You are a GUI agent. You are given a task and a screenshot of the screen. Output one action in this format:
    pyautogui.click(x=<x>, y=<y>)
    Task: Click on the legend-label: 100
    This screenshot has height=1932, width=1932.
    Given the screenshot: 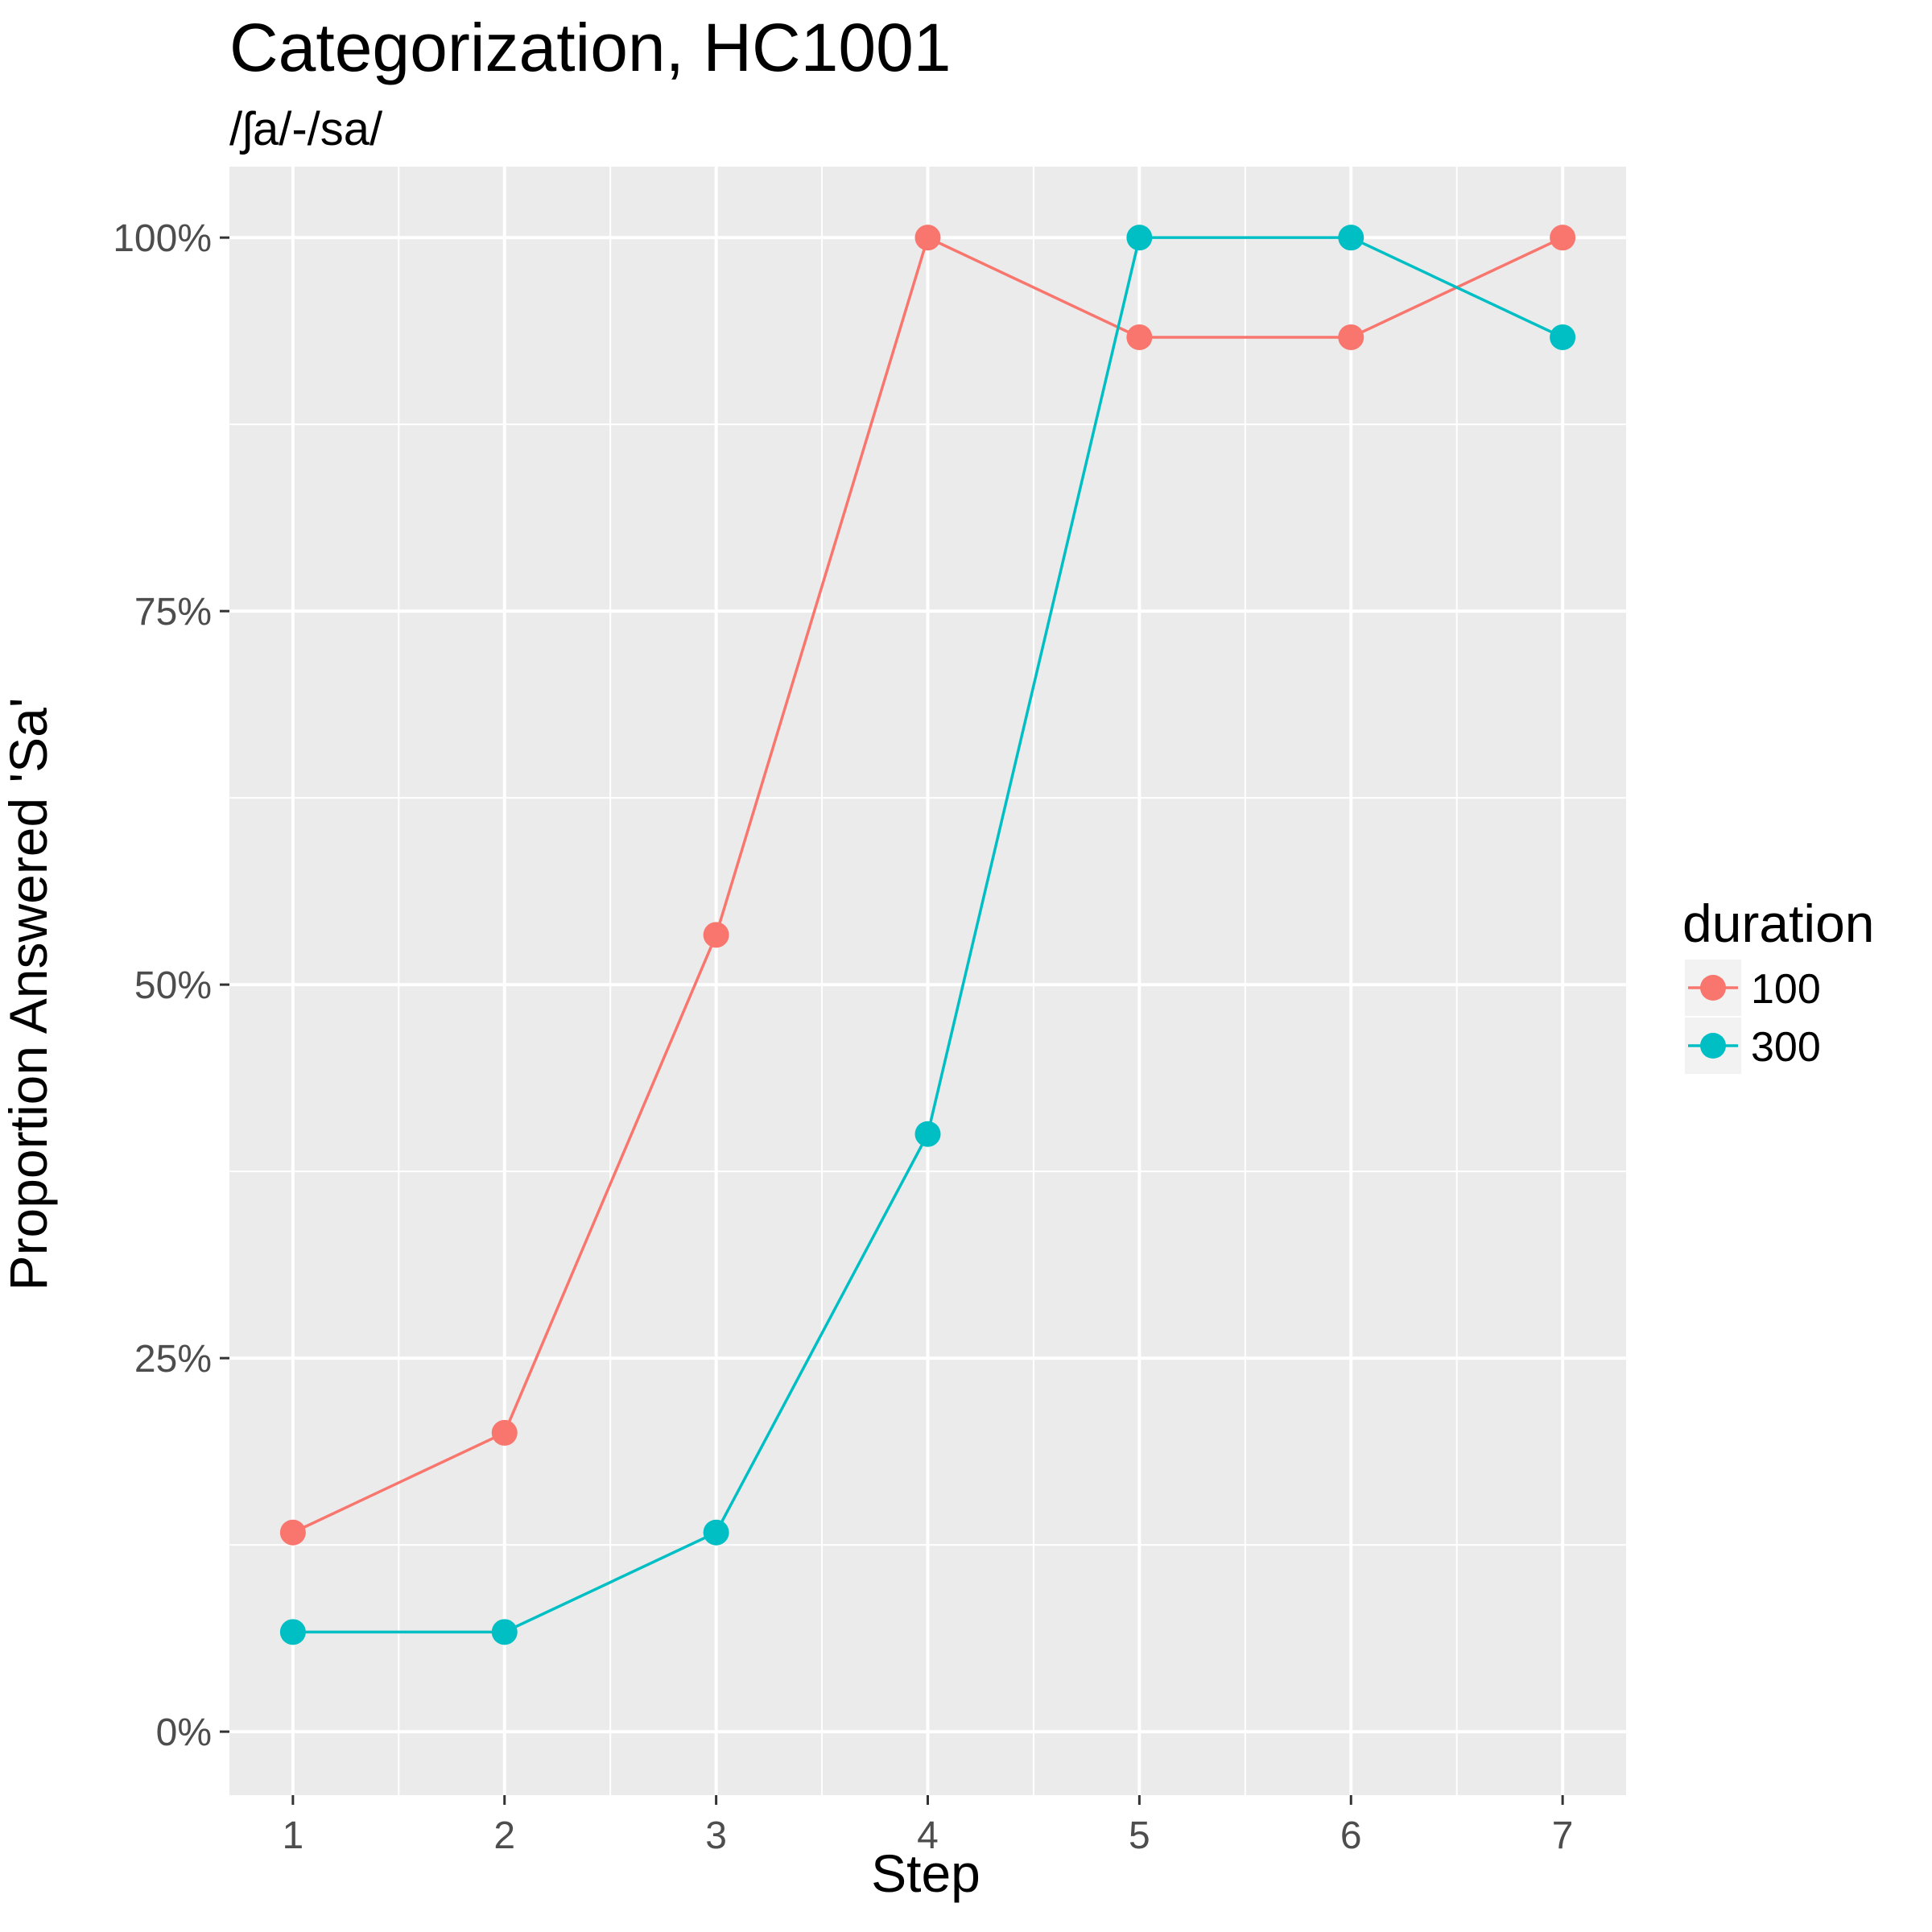 What is the action you would take?
    pyautogui.click(x=1786, y=989)
    